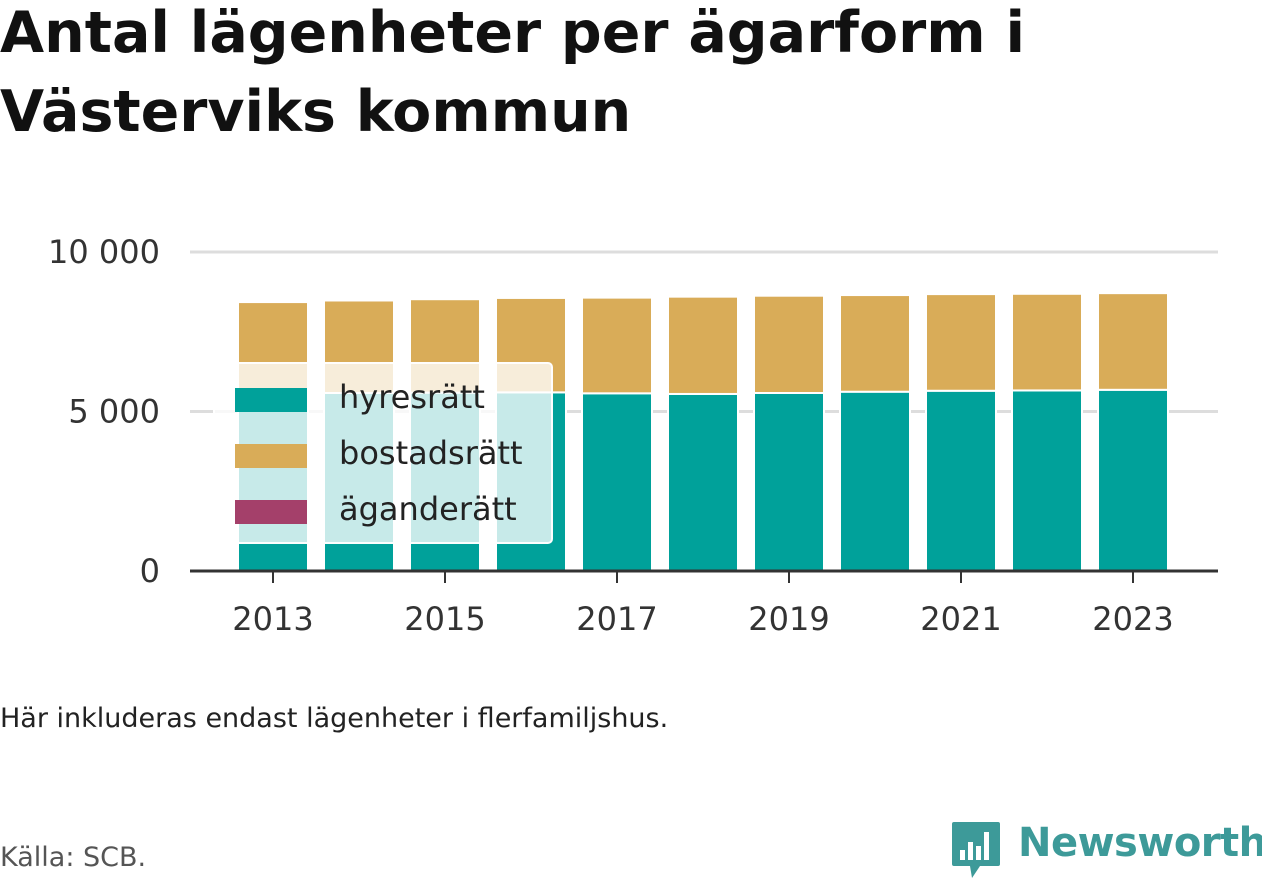 Image resolution: width=1262 pixels, height=880 pixels. I want to click on legend-swatch-bostadsratt, so click(271, 456).